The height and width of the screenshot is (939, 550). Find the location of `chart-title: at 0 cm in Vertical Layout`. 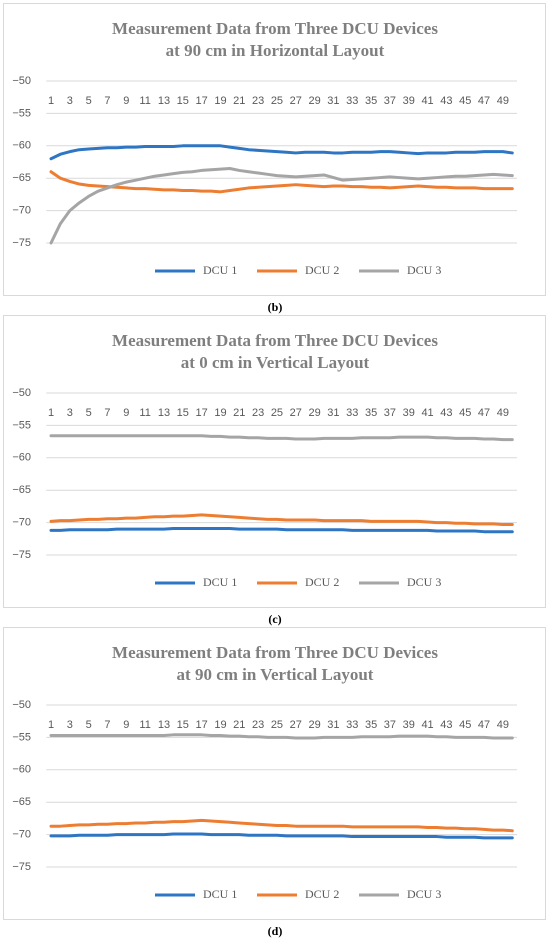

chart-title: at 0 cm in Vertical Layout is located at coordinates (275, 362).